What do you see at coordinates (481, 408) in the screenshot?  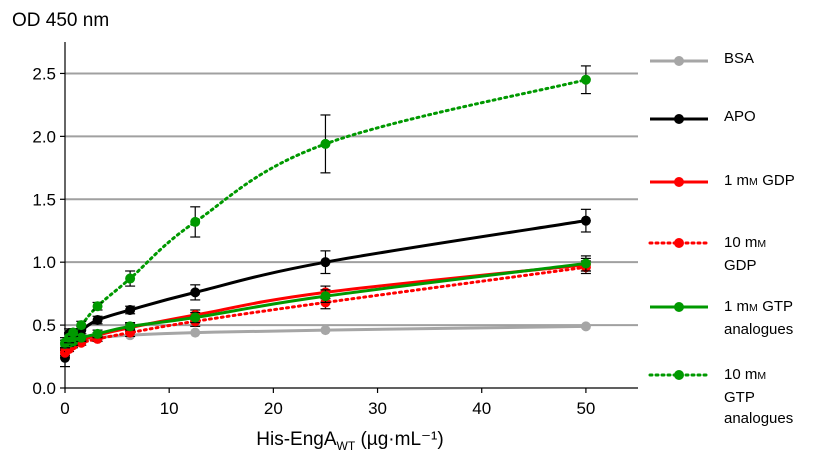 I see `x-tick-label: 40` at bounding box center [481, 408].